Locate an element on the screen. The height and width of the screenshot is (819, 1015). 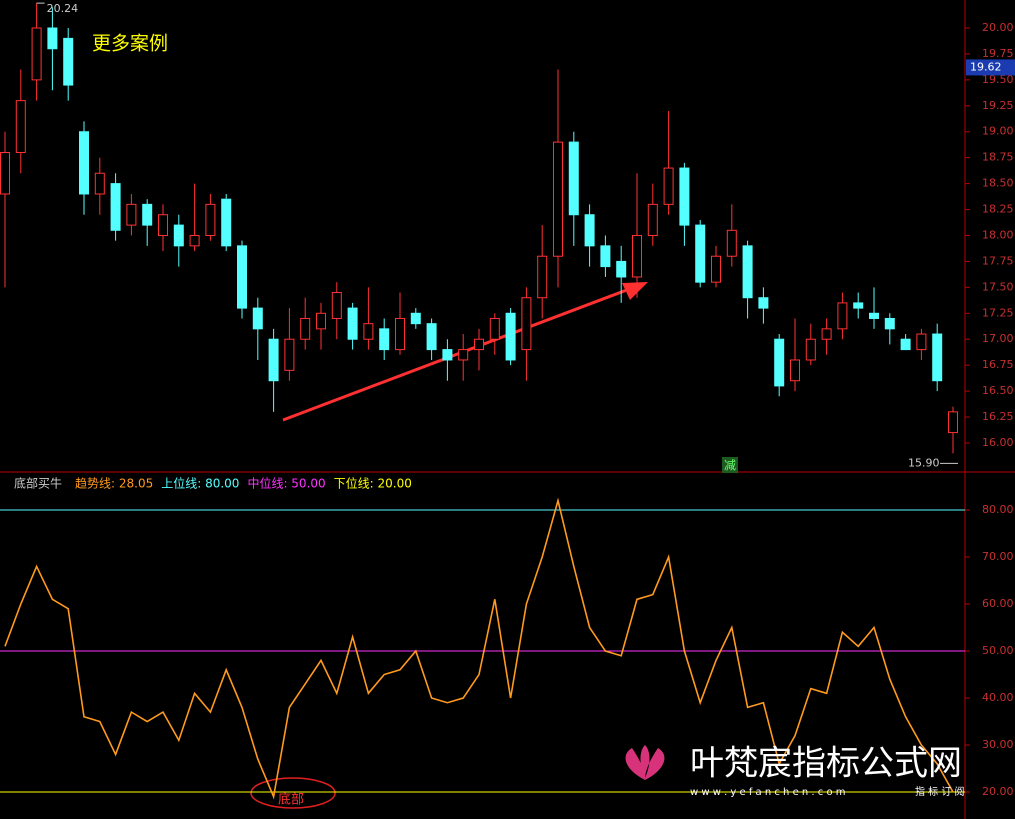
y-tick-label: 30.00 is located at coordinates (998, 744).